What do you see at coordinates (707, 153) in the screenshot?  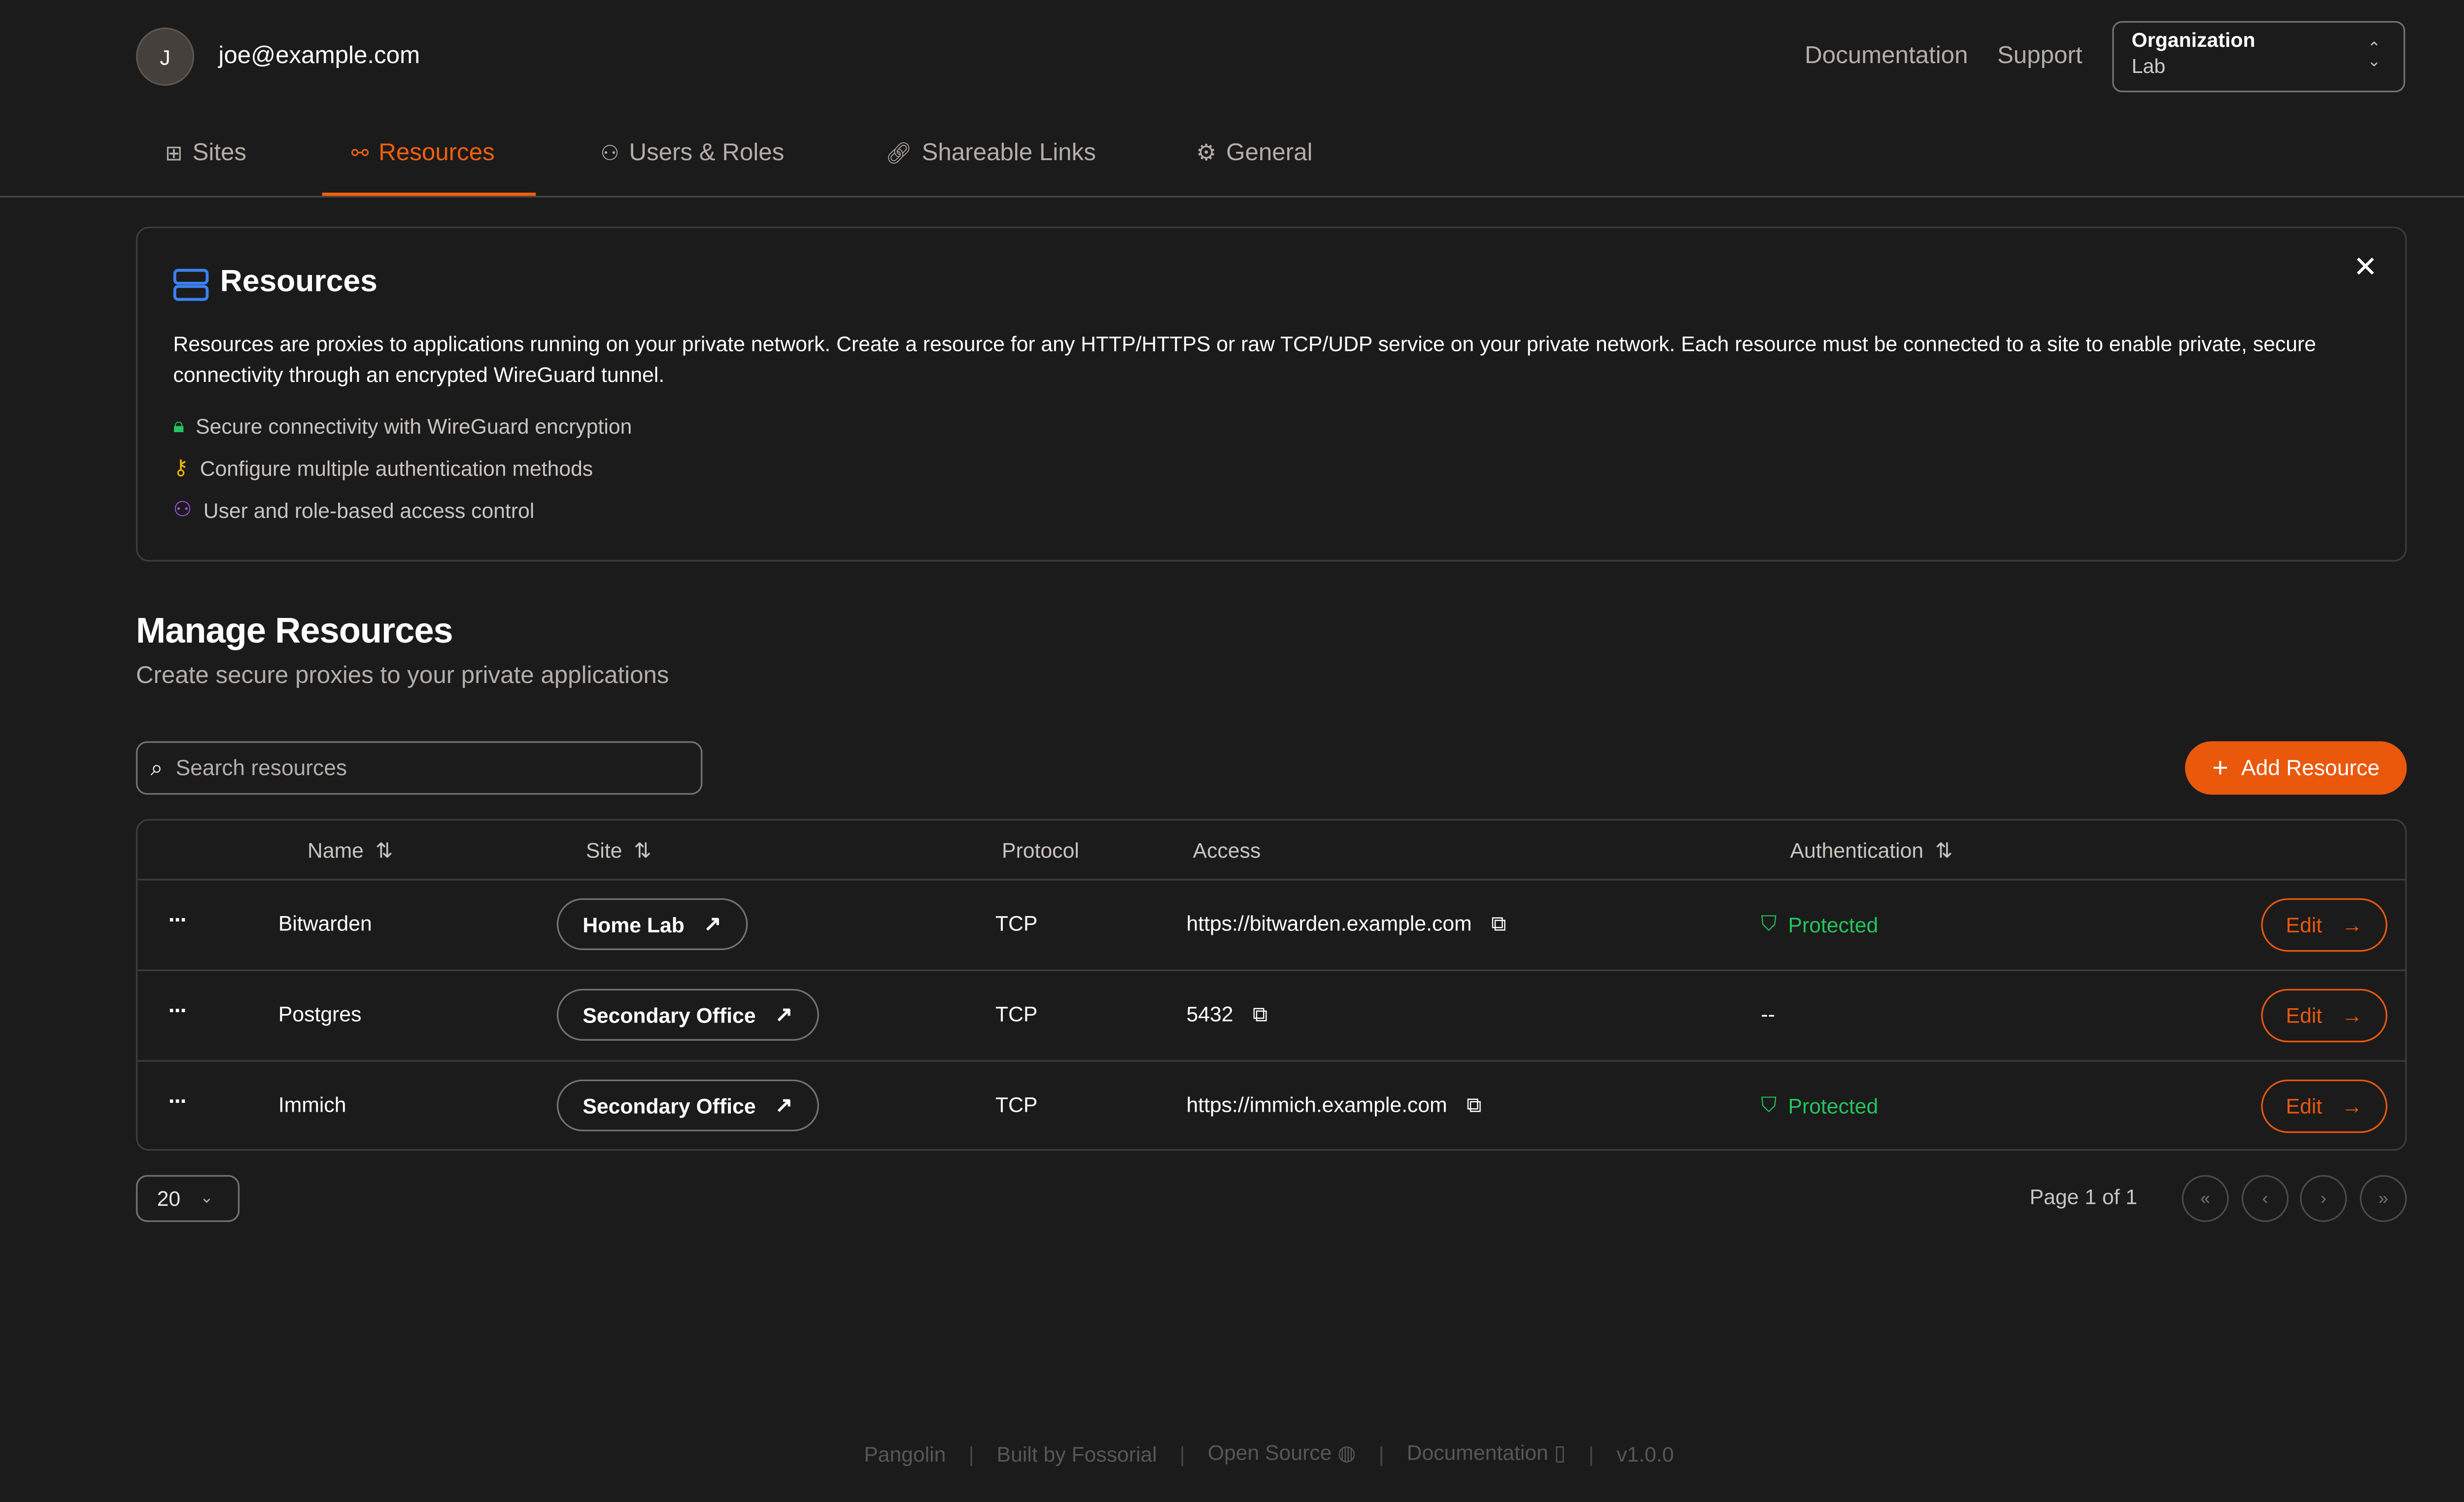 I see `tab-label: Users & Roles` at bounding box center [707, 153].